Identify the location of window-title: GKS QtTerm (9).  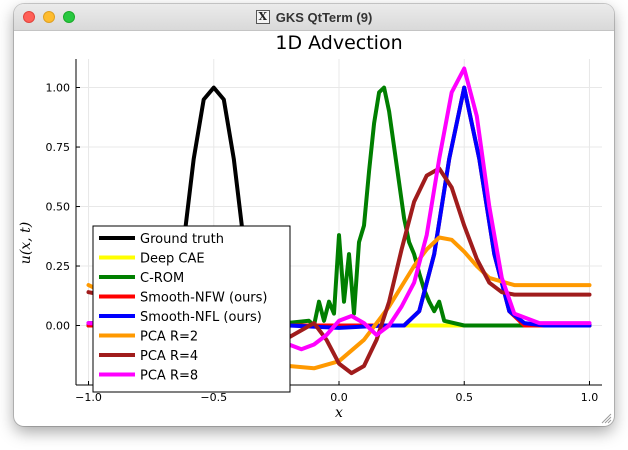
(324, 17).